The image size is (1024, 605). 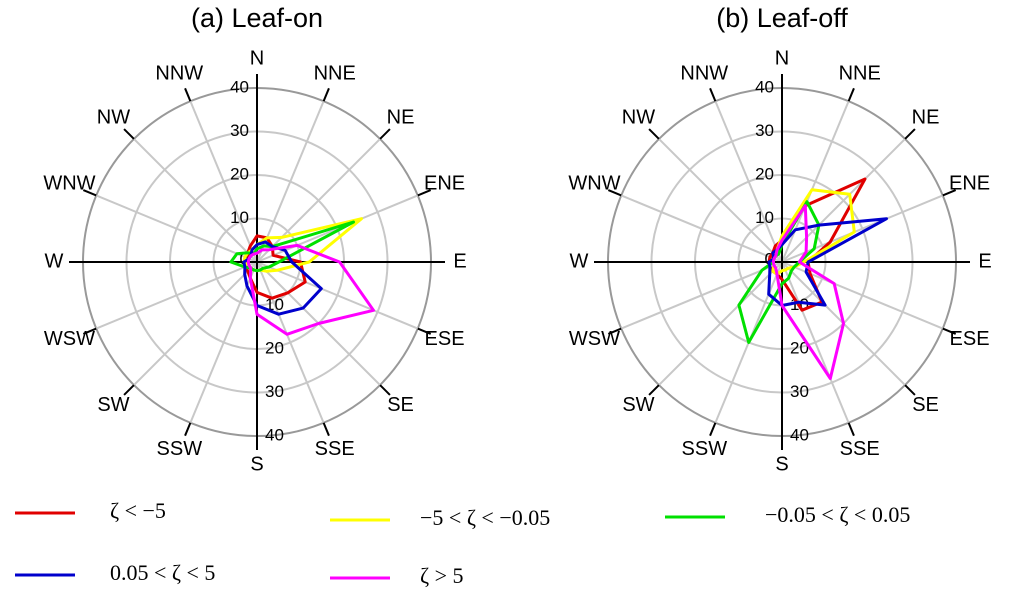 I want to click on legend-label: 0.05 < ζ < 5, so click(x=162, y=572).